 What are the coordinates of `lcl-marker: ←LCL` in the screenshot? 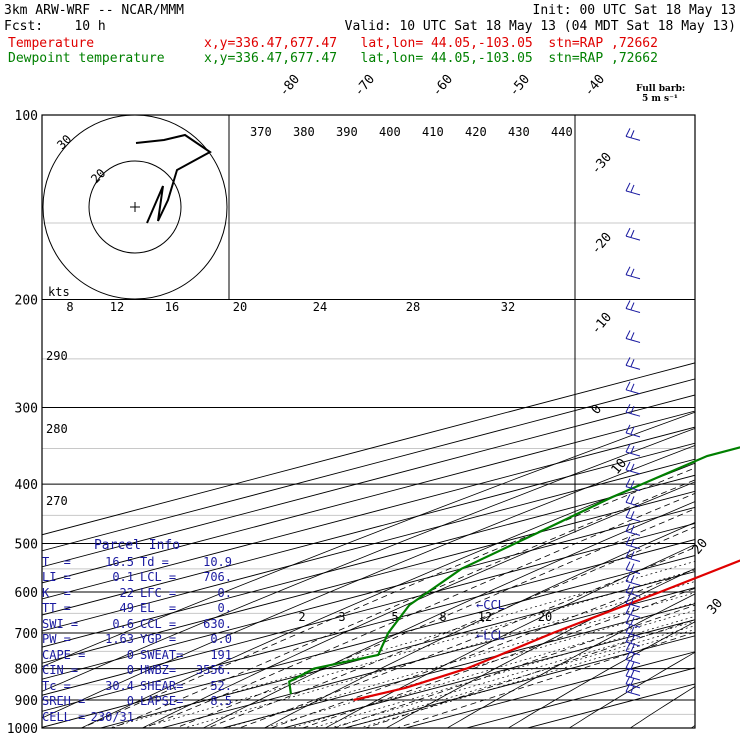 It's located at (490, 635).